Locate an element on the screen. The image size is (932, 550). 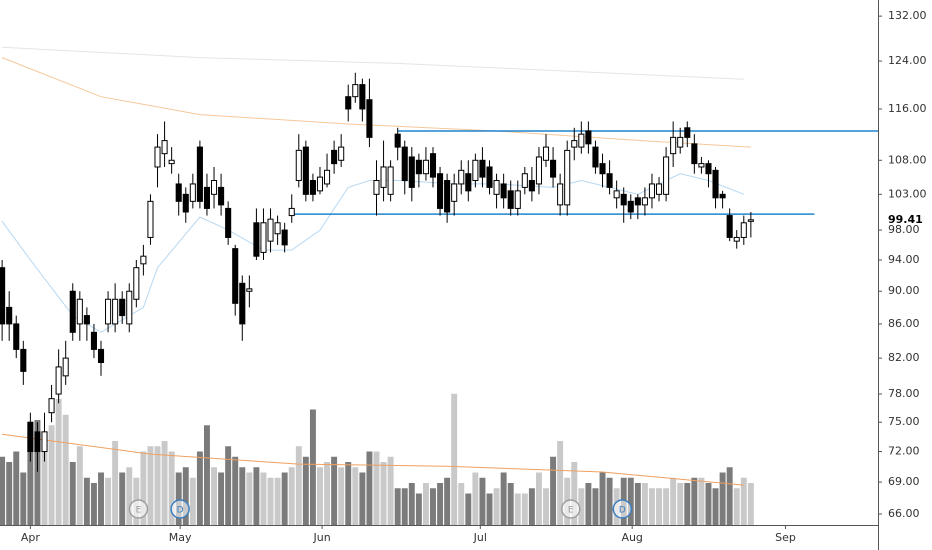
x-tick-label: Aug is located at coordinates (631, 537).